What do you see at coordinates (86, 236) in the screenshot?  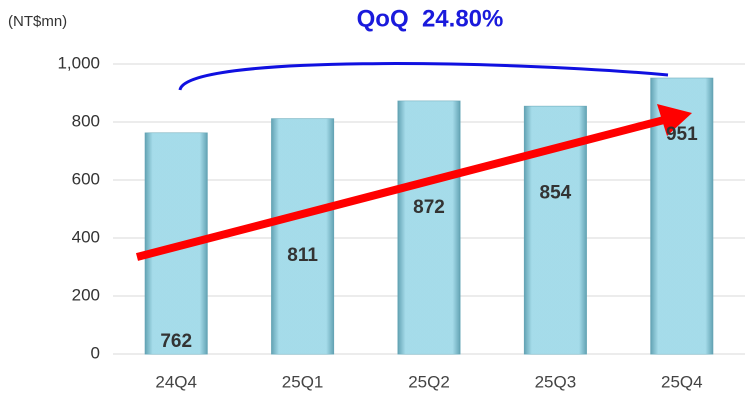 I see `y-tick-label: 400` at bounding box center [86, 236].